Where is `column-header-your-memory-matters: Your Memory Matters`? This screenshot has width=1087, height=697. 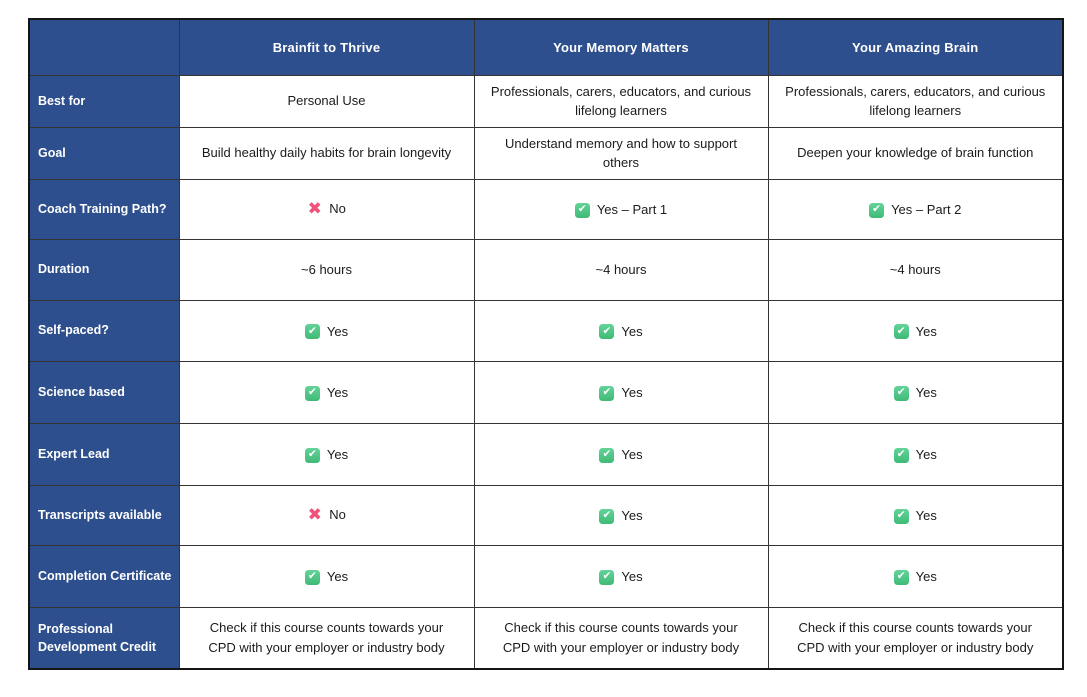 column-header-your-memory-matters: Your Memory Matters is located at coordinates (621, 47).